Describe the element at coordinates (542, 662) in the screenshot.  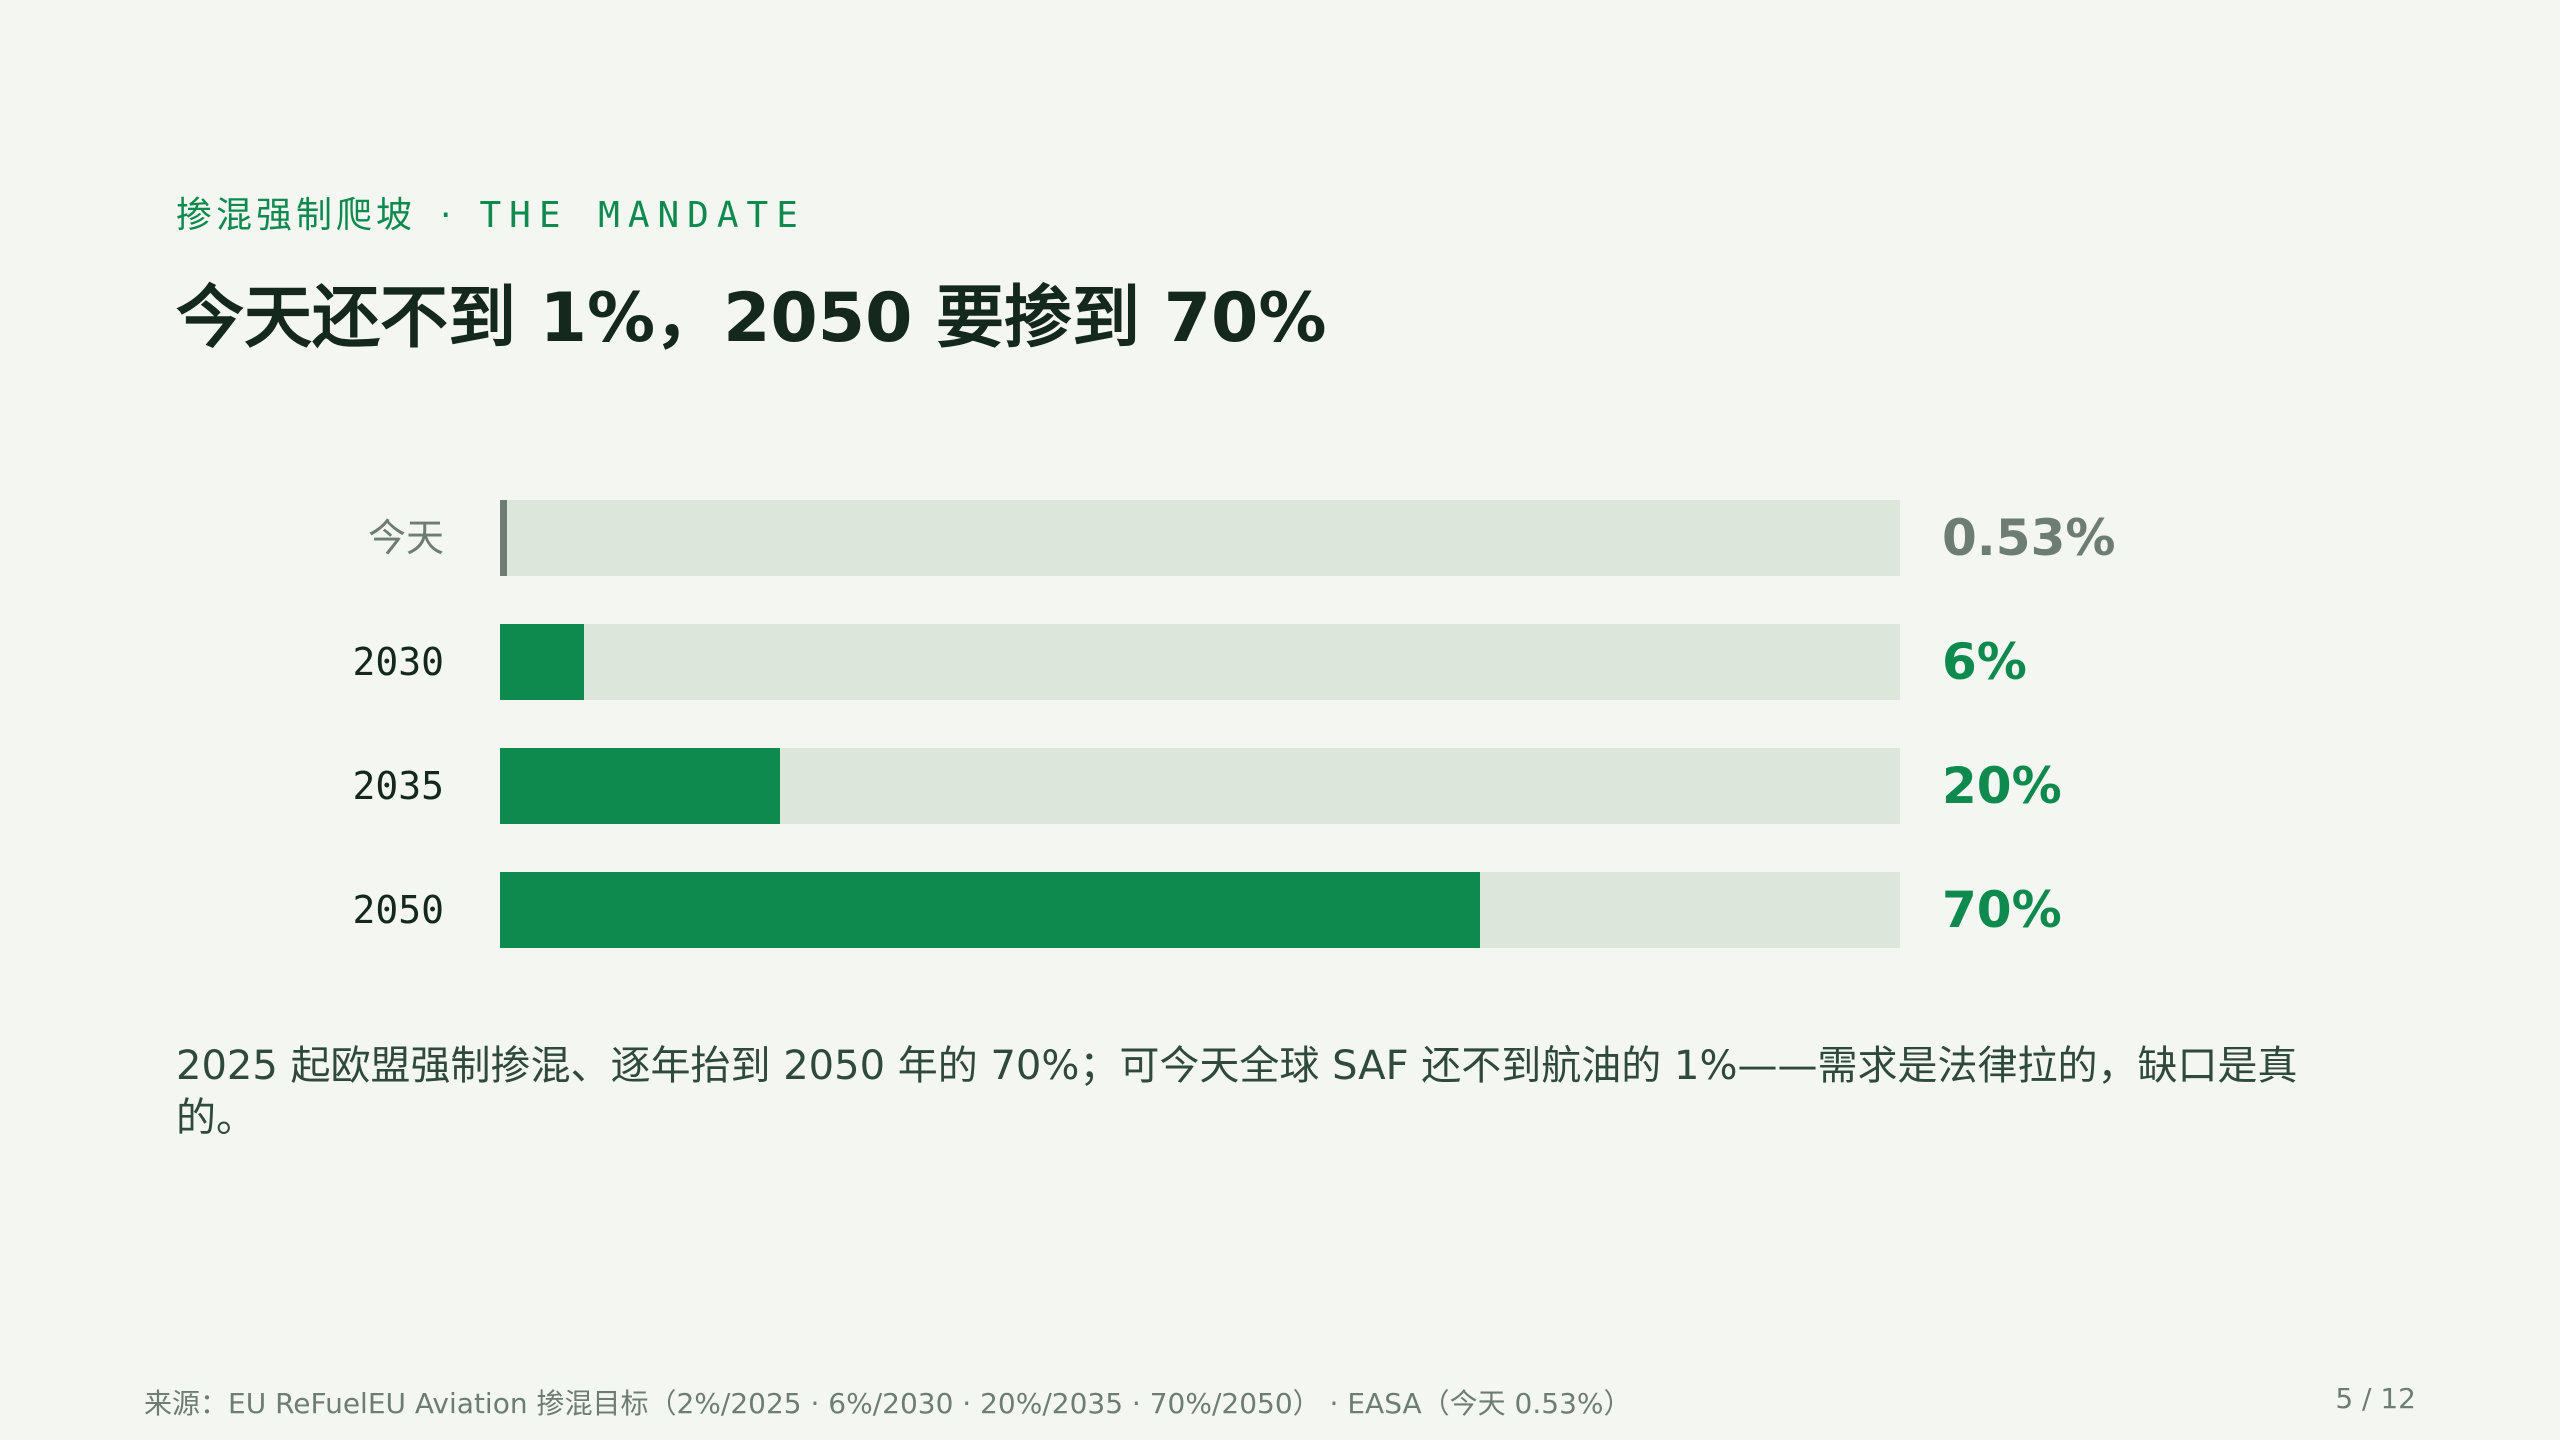
I see `bar-fill-2030` at that location.